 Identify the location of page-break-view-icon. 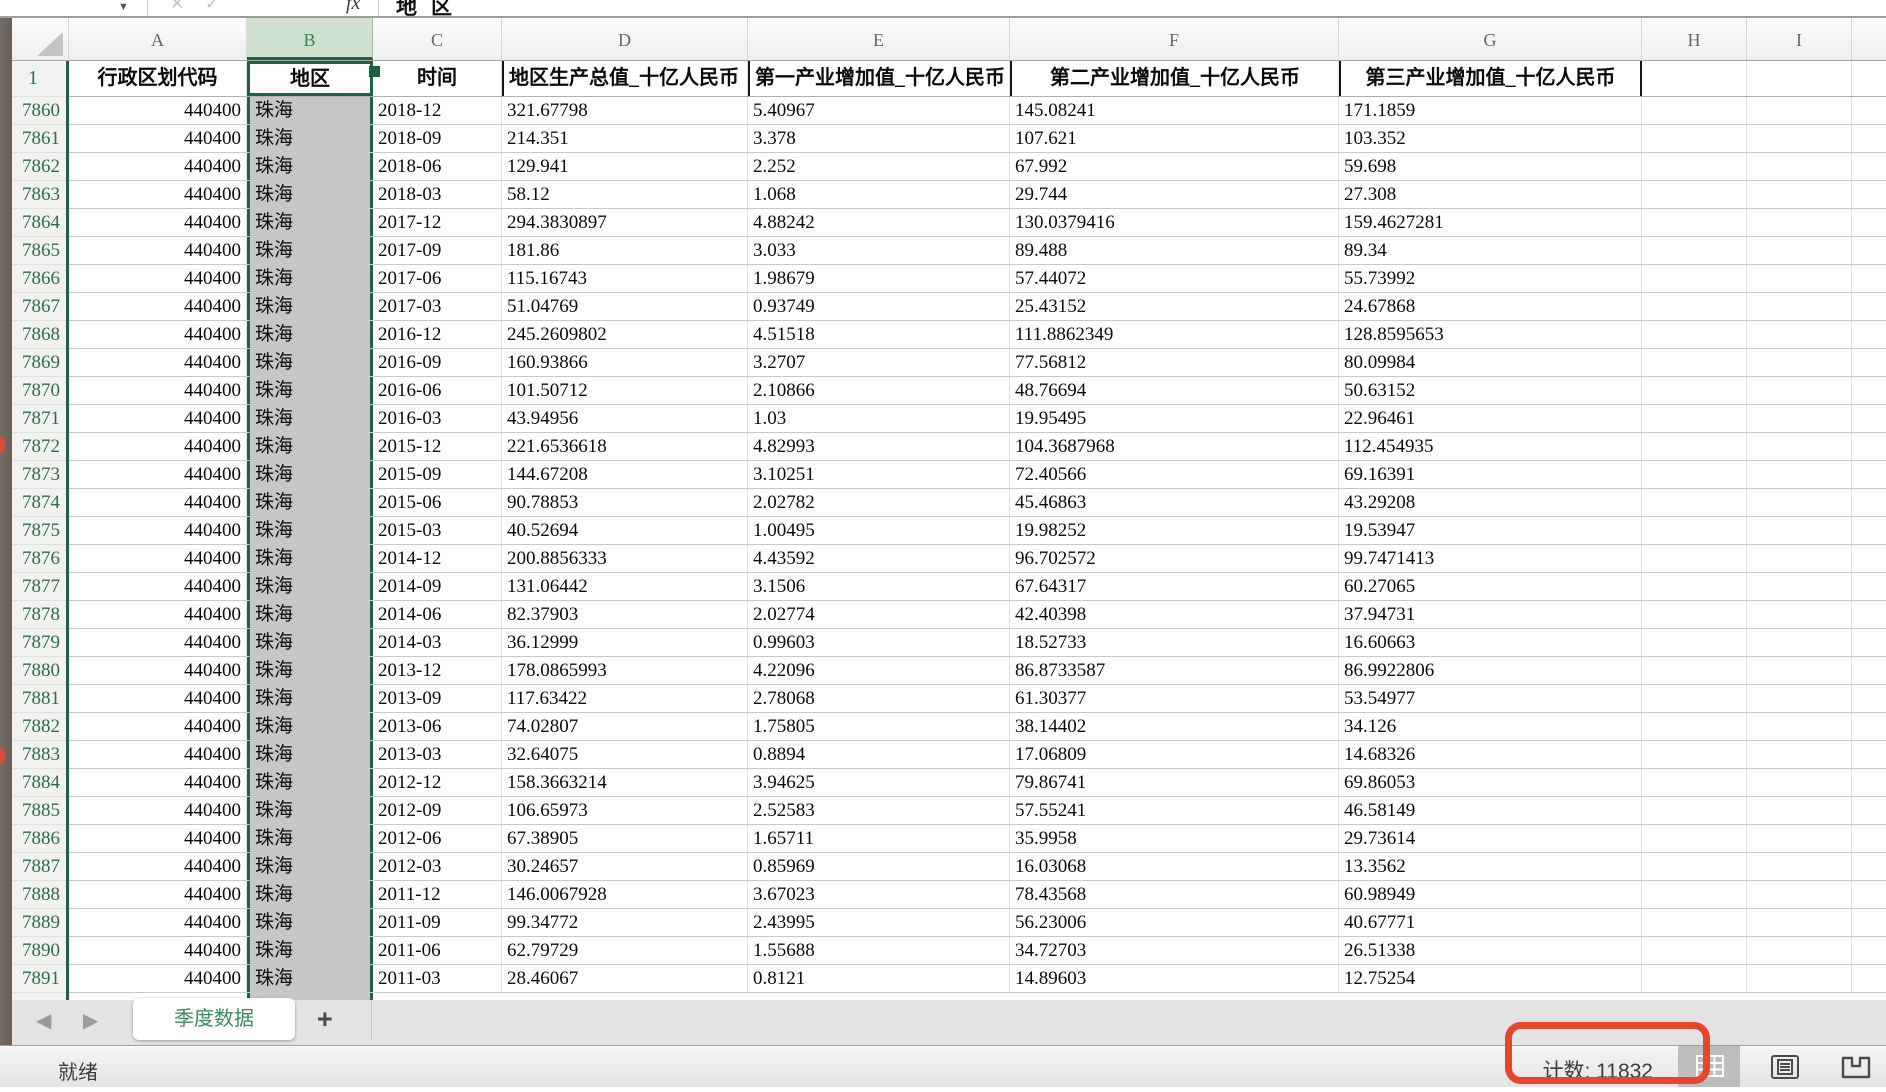
(1856, 1069).